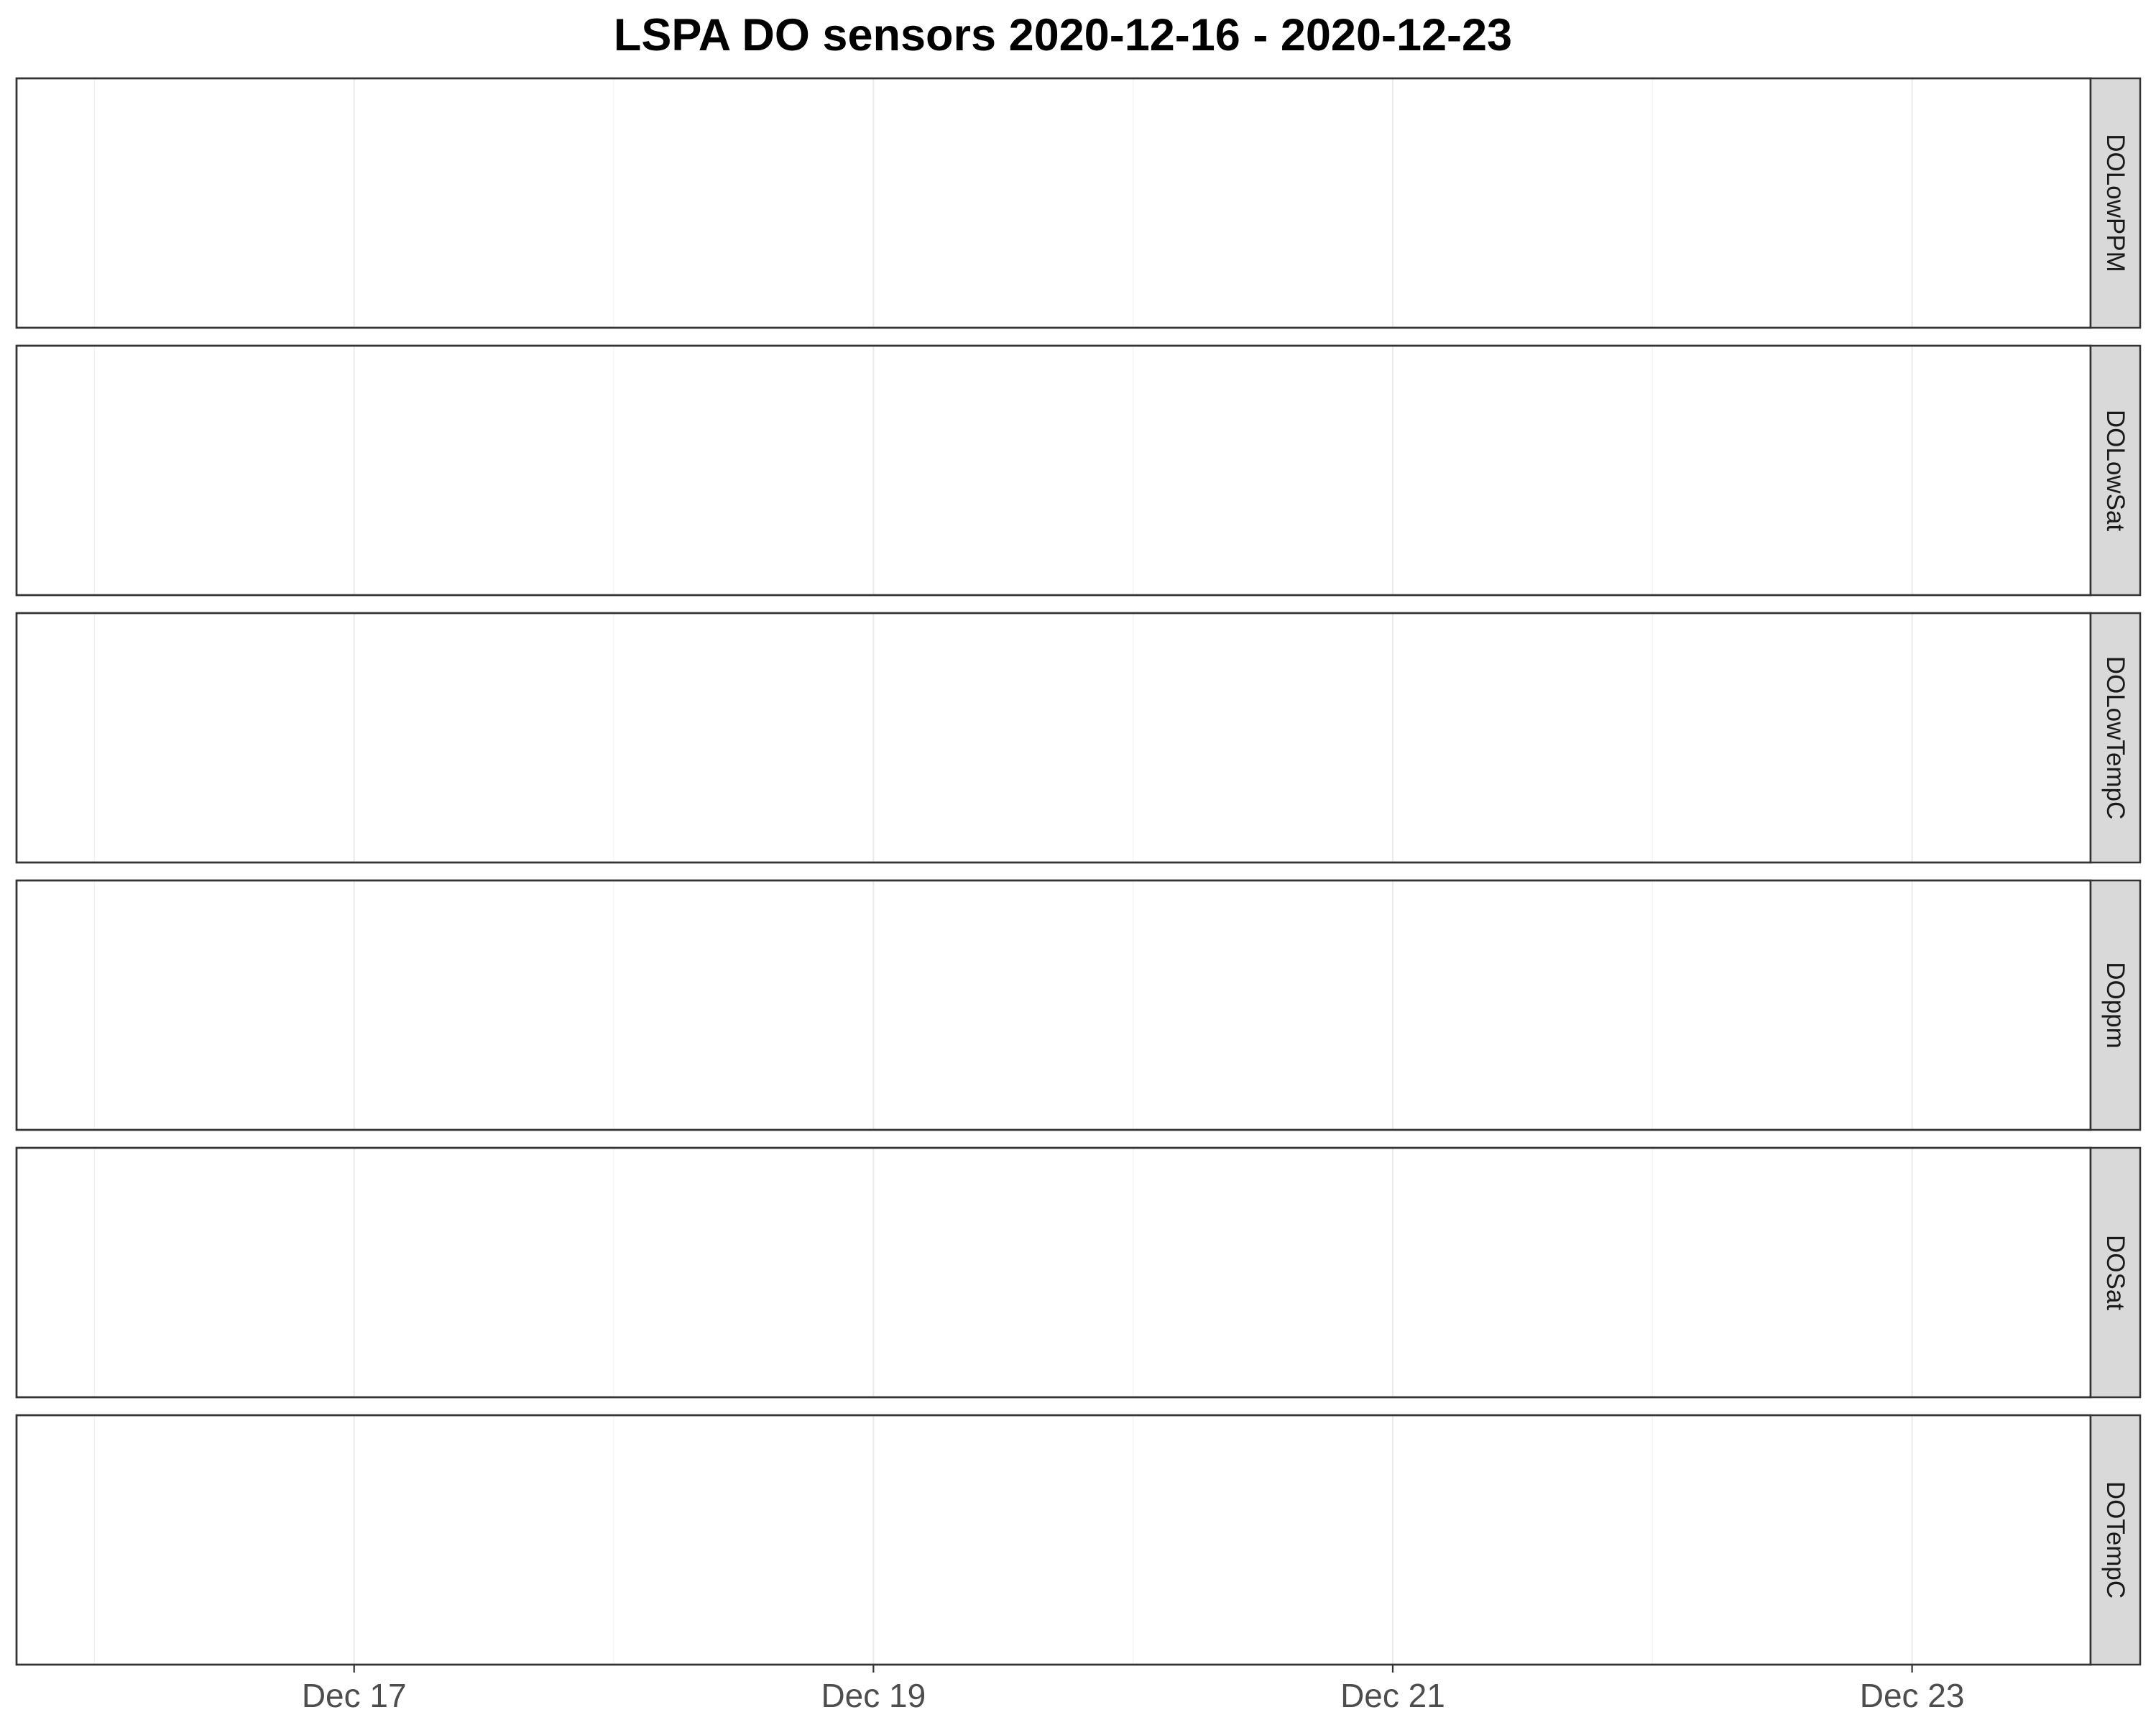  I want to click on facet-panel: DOLowTempC, so click(1078, 738).